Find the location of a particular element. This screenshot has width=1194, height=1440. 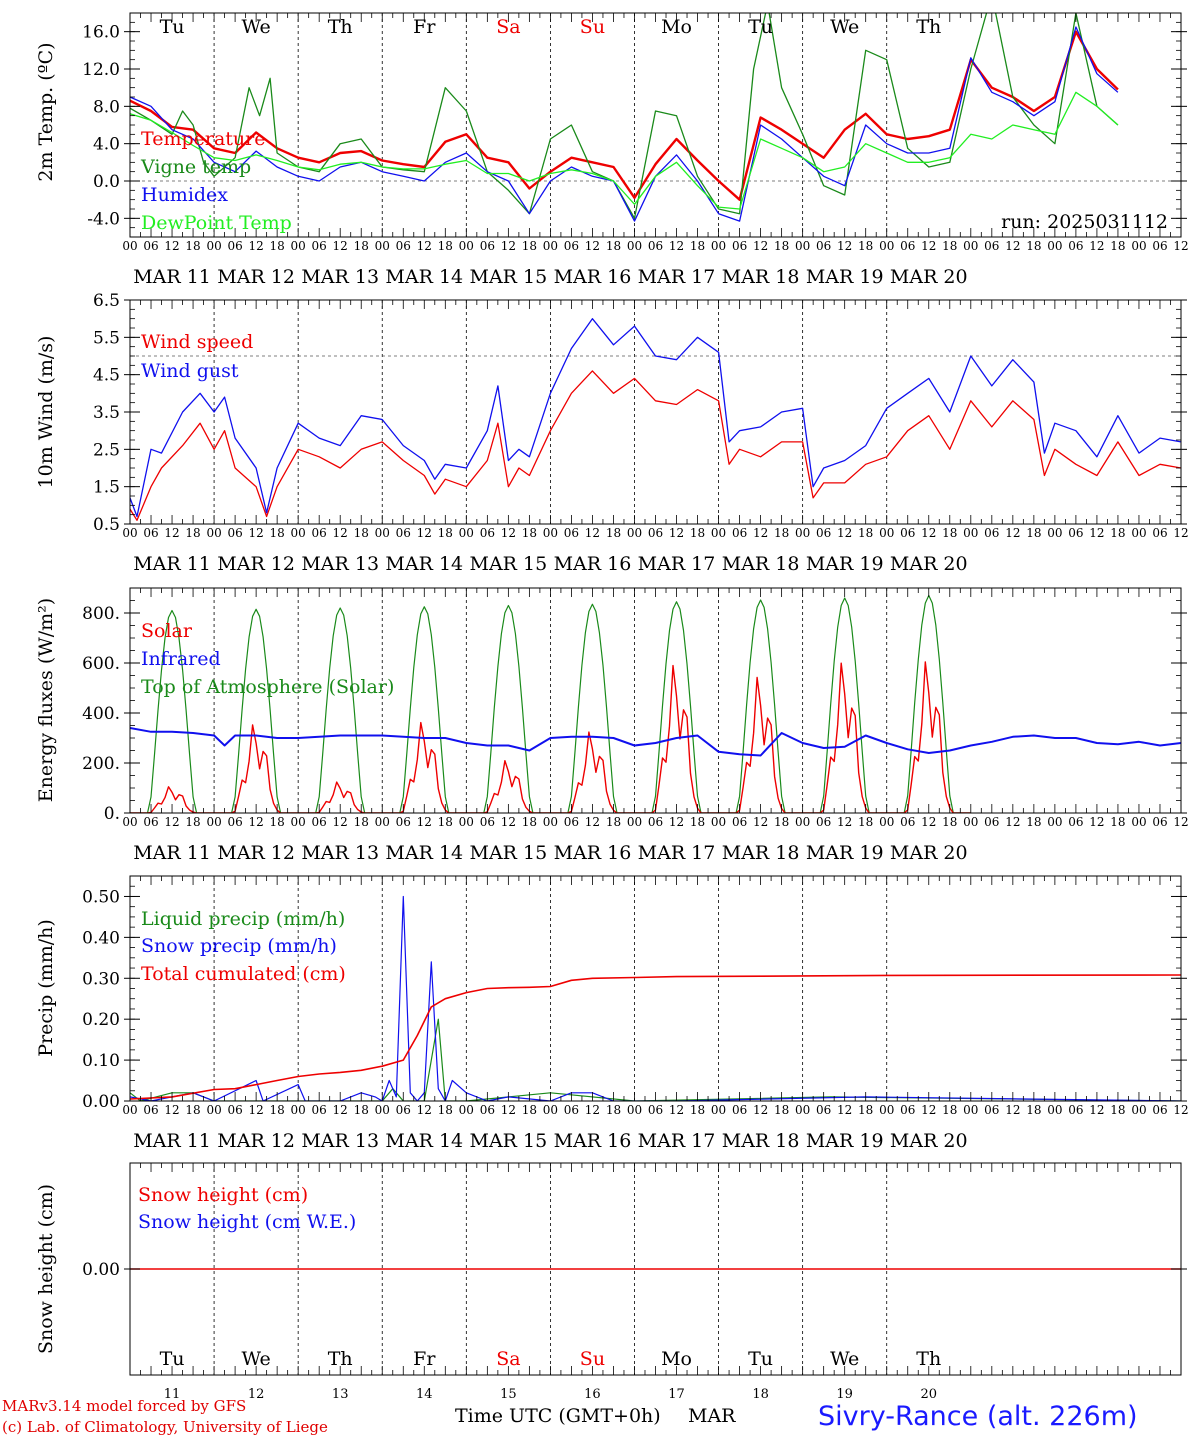

day-number: 20 is located at coordinates (928, 1394).